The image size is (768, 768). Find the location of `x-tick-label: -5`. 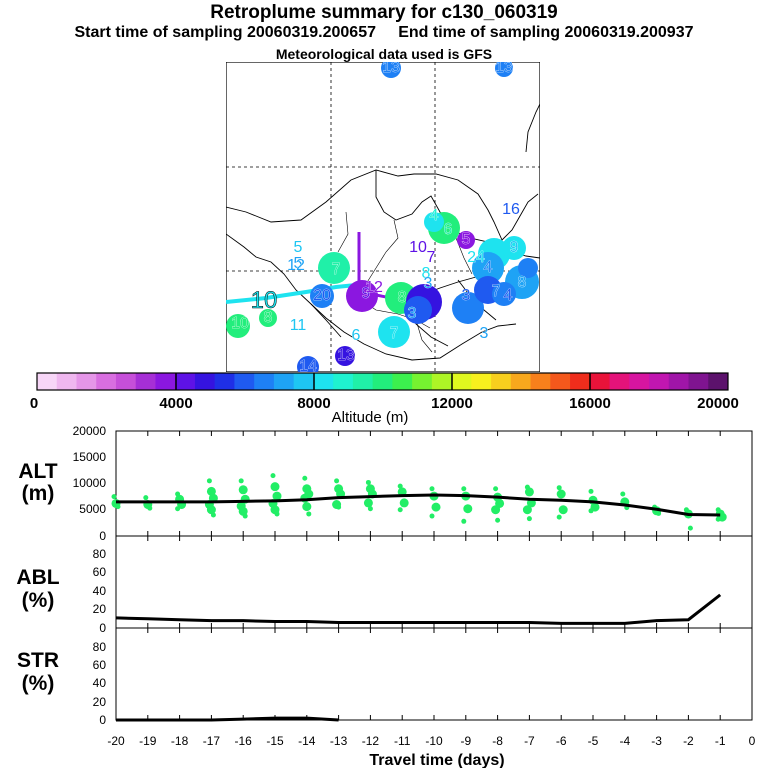

x-tick-label: -5 is located at coordinates (593, 741).